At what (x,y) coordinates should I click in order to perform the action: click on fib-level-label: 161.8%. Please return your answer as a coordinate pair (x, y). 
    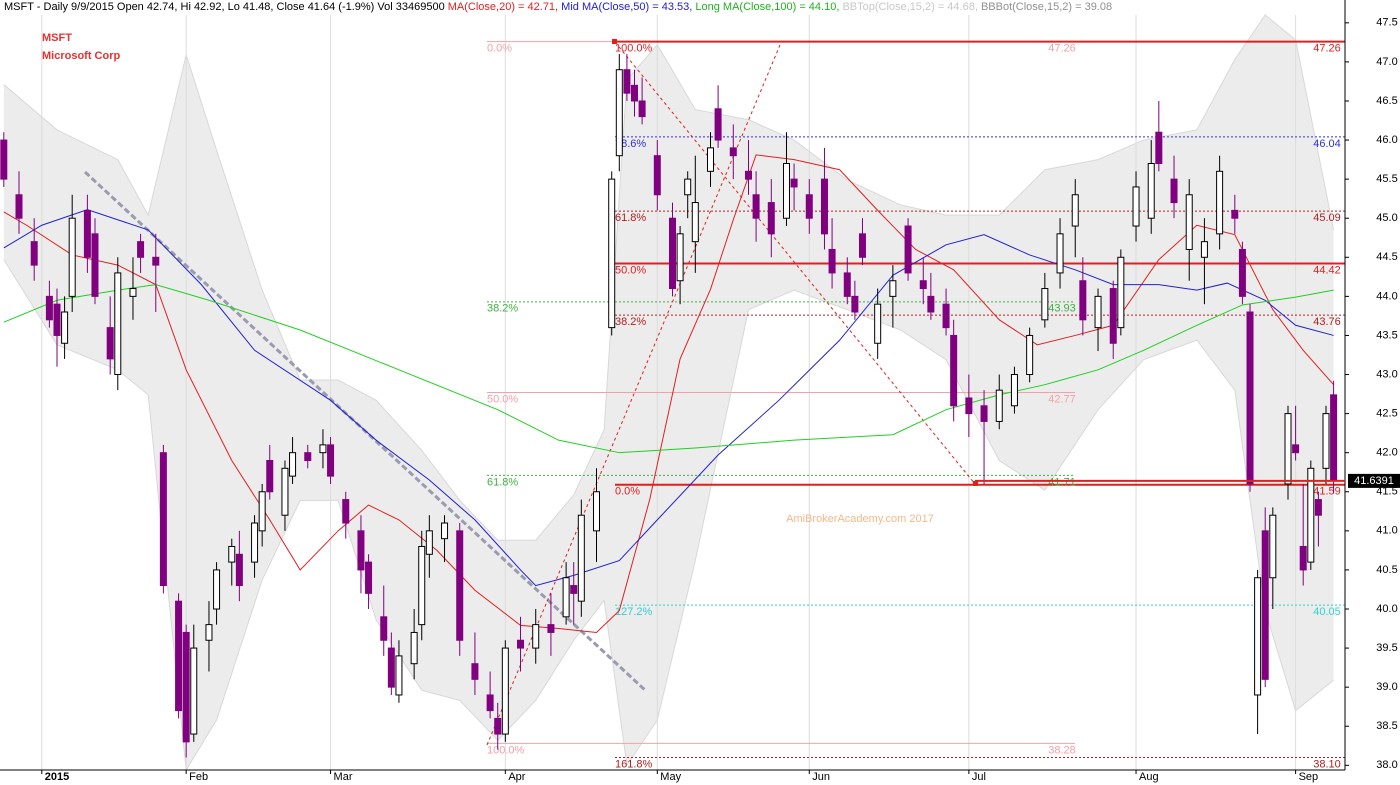
    Looking at the image, I should click on (634, 764).